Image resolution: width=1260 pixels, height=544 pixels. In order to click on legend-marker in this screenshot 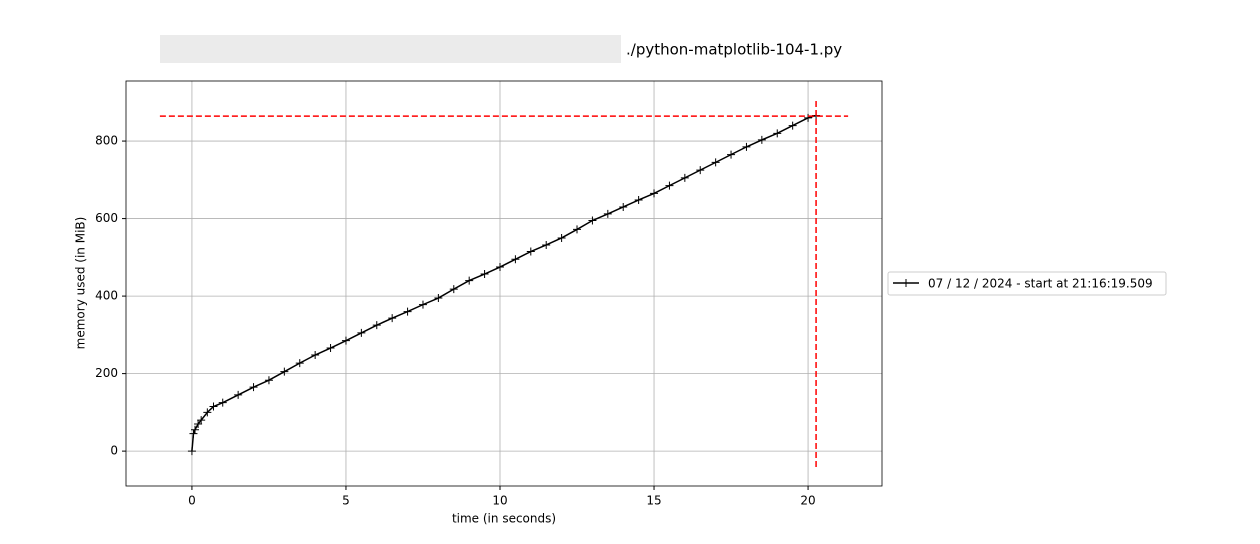, I will do `click(906, 283)`.